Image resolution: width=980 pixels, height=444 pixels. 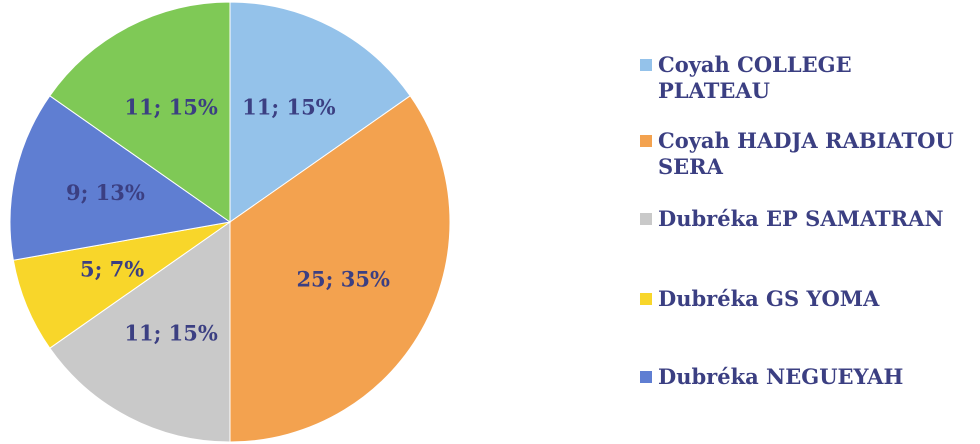 I want to click on legend-label: Dubréka GS YOMA, so click(x=769, y=298).